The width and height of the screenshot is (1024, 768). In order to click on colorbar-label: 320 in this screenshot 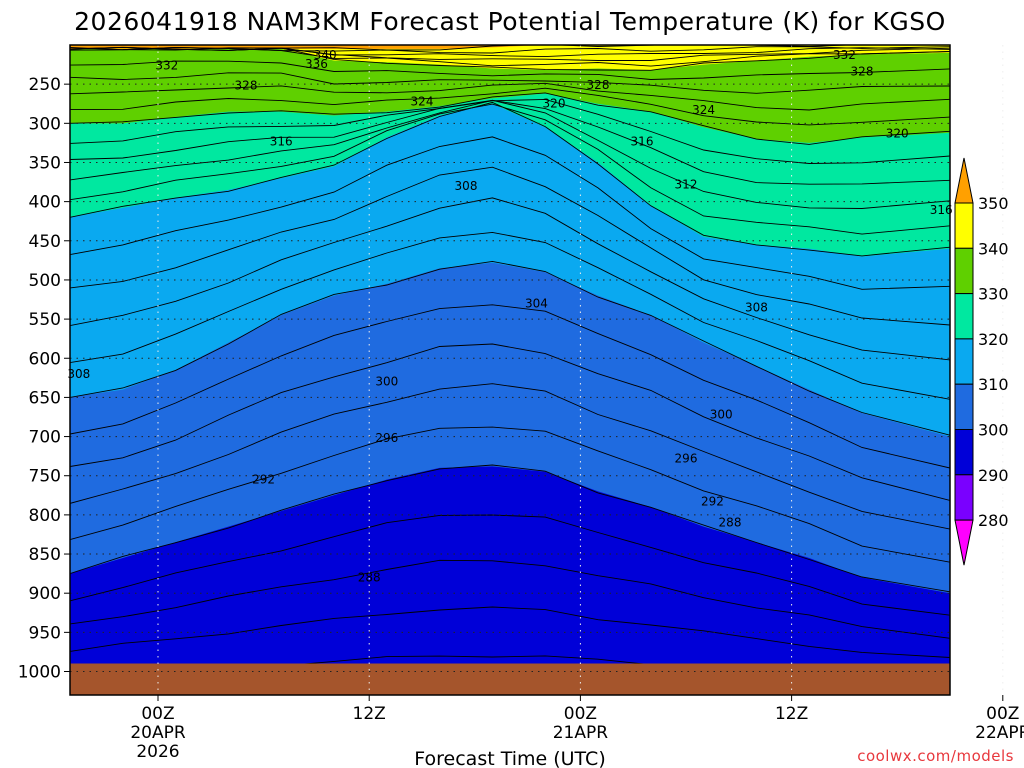, I will do `click(993, 339)`.